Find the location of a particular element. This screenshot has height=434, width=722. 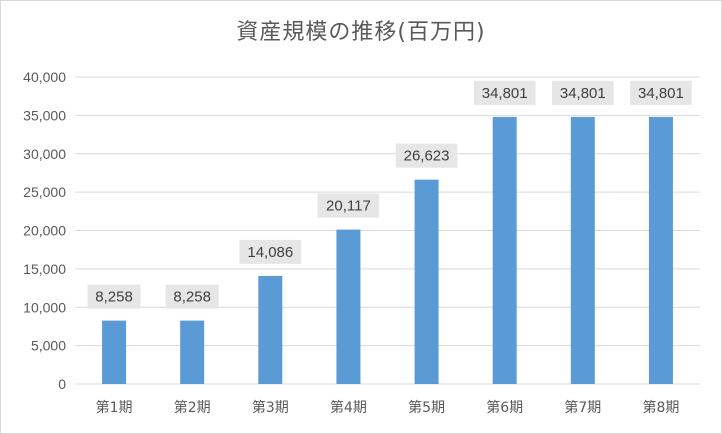

y-tick-label: 20,000 is located at coordinates (44, 231).